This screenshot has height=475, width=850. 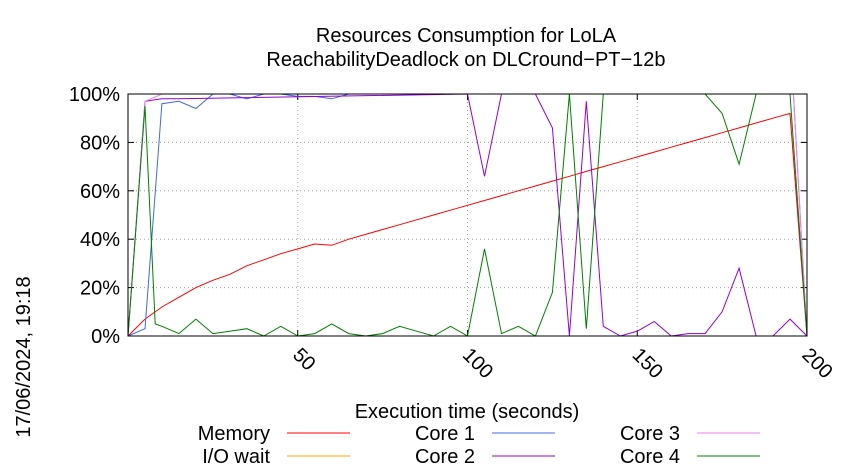 What do you see at coordinates (100, 192) in the screenshot?
I see `y-tick-label: 60%` at bounding box center [100, 192].